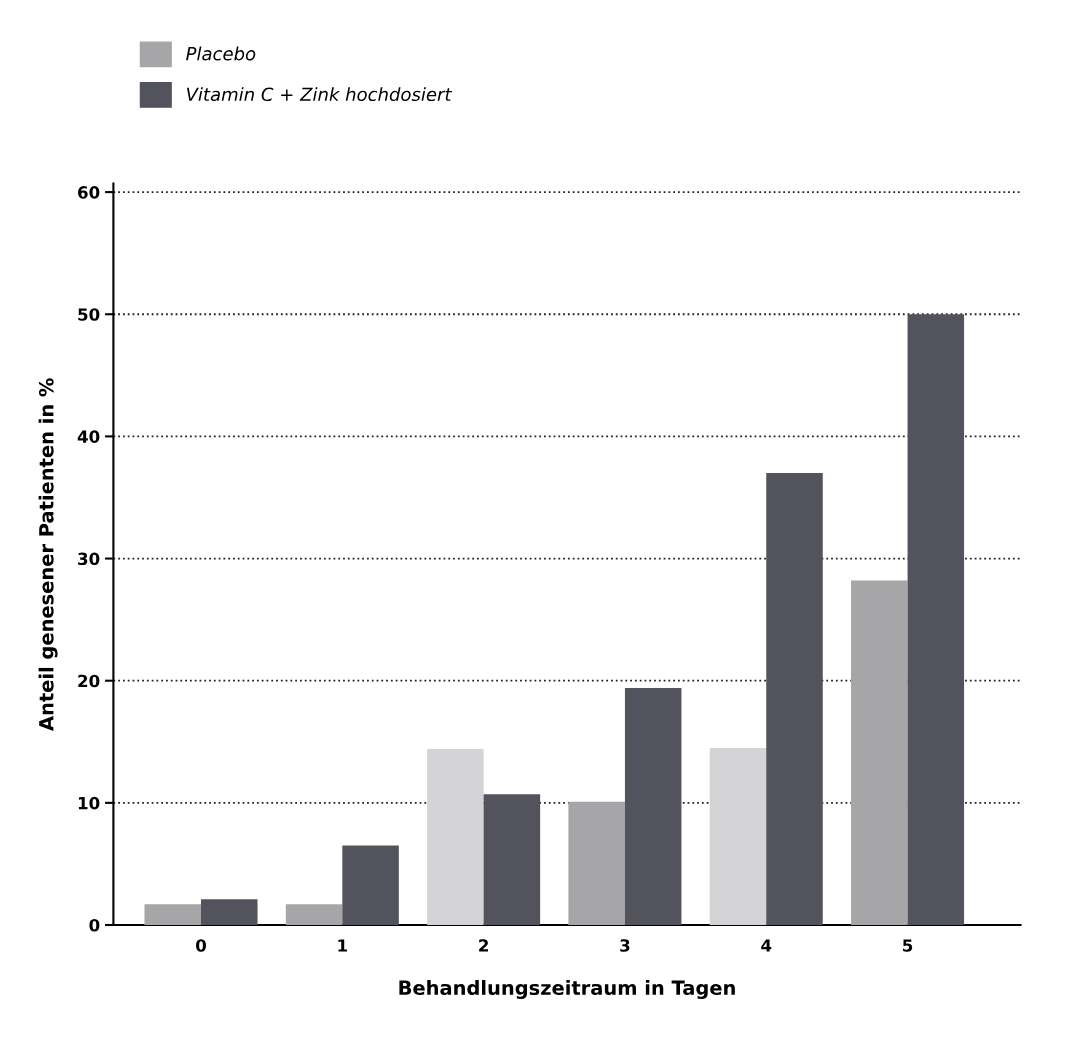 This screenshot has height=1037, width=1080. Describe the element at coordinates (48, 554) in the screenshot. I see `y-axis-title: Anteil genesener Patienten in %` at that location.